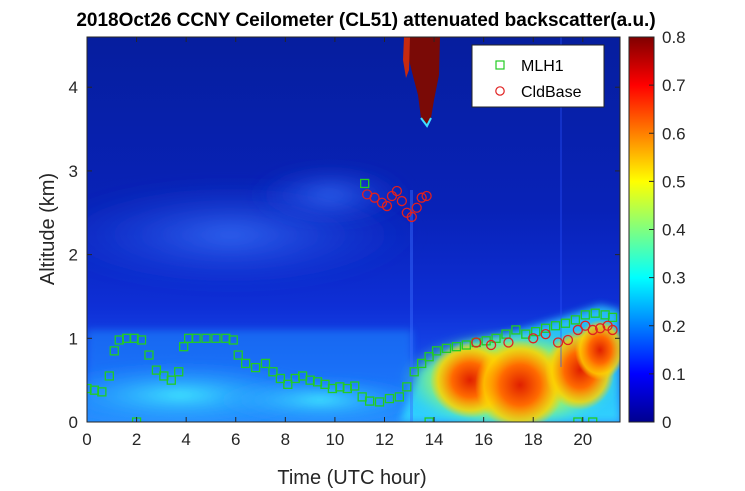 Image resolution: width=745 pixels, height=491 pixels. What do you see at coordinates (285, 439) in the screenshot?
I see `x-tick-label: 8` at bounding box center [285, 439].